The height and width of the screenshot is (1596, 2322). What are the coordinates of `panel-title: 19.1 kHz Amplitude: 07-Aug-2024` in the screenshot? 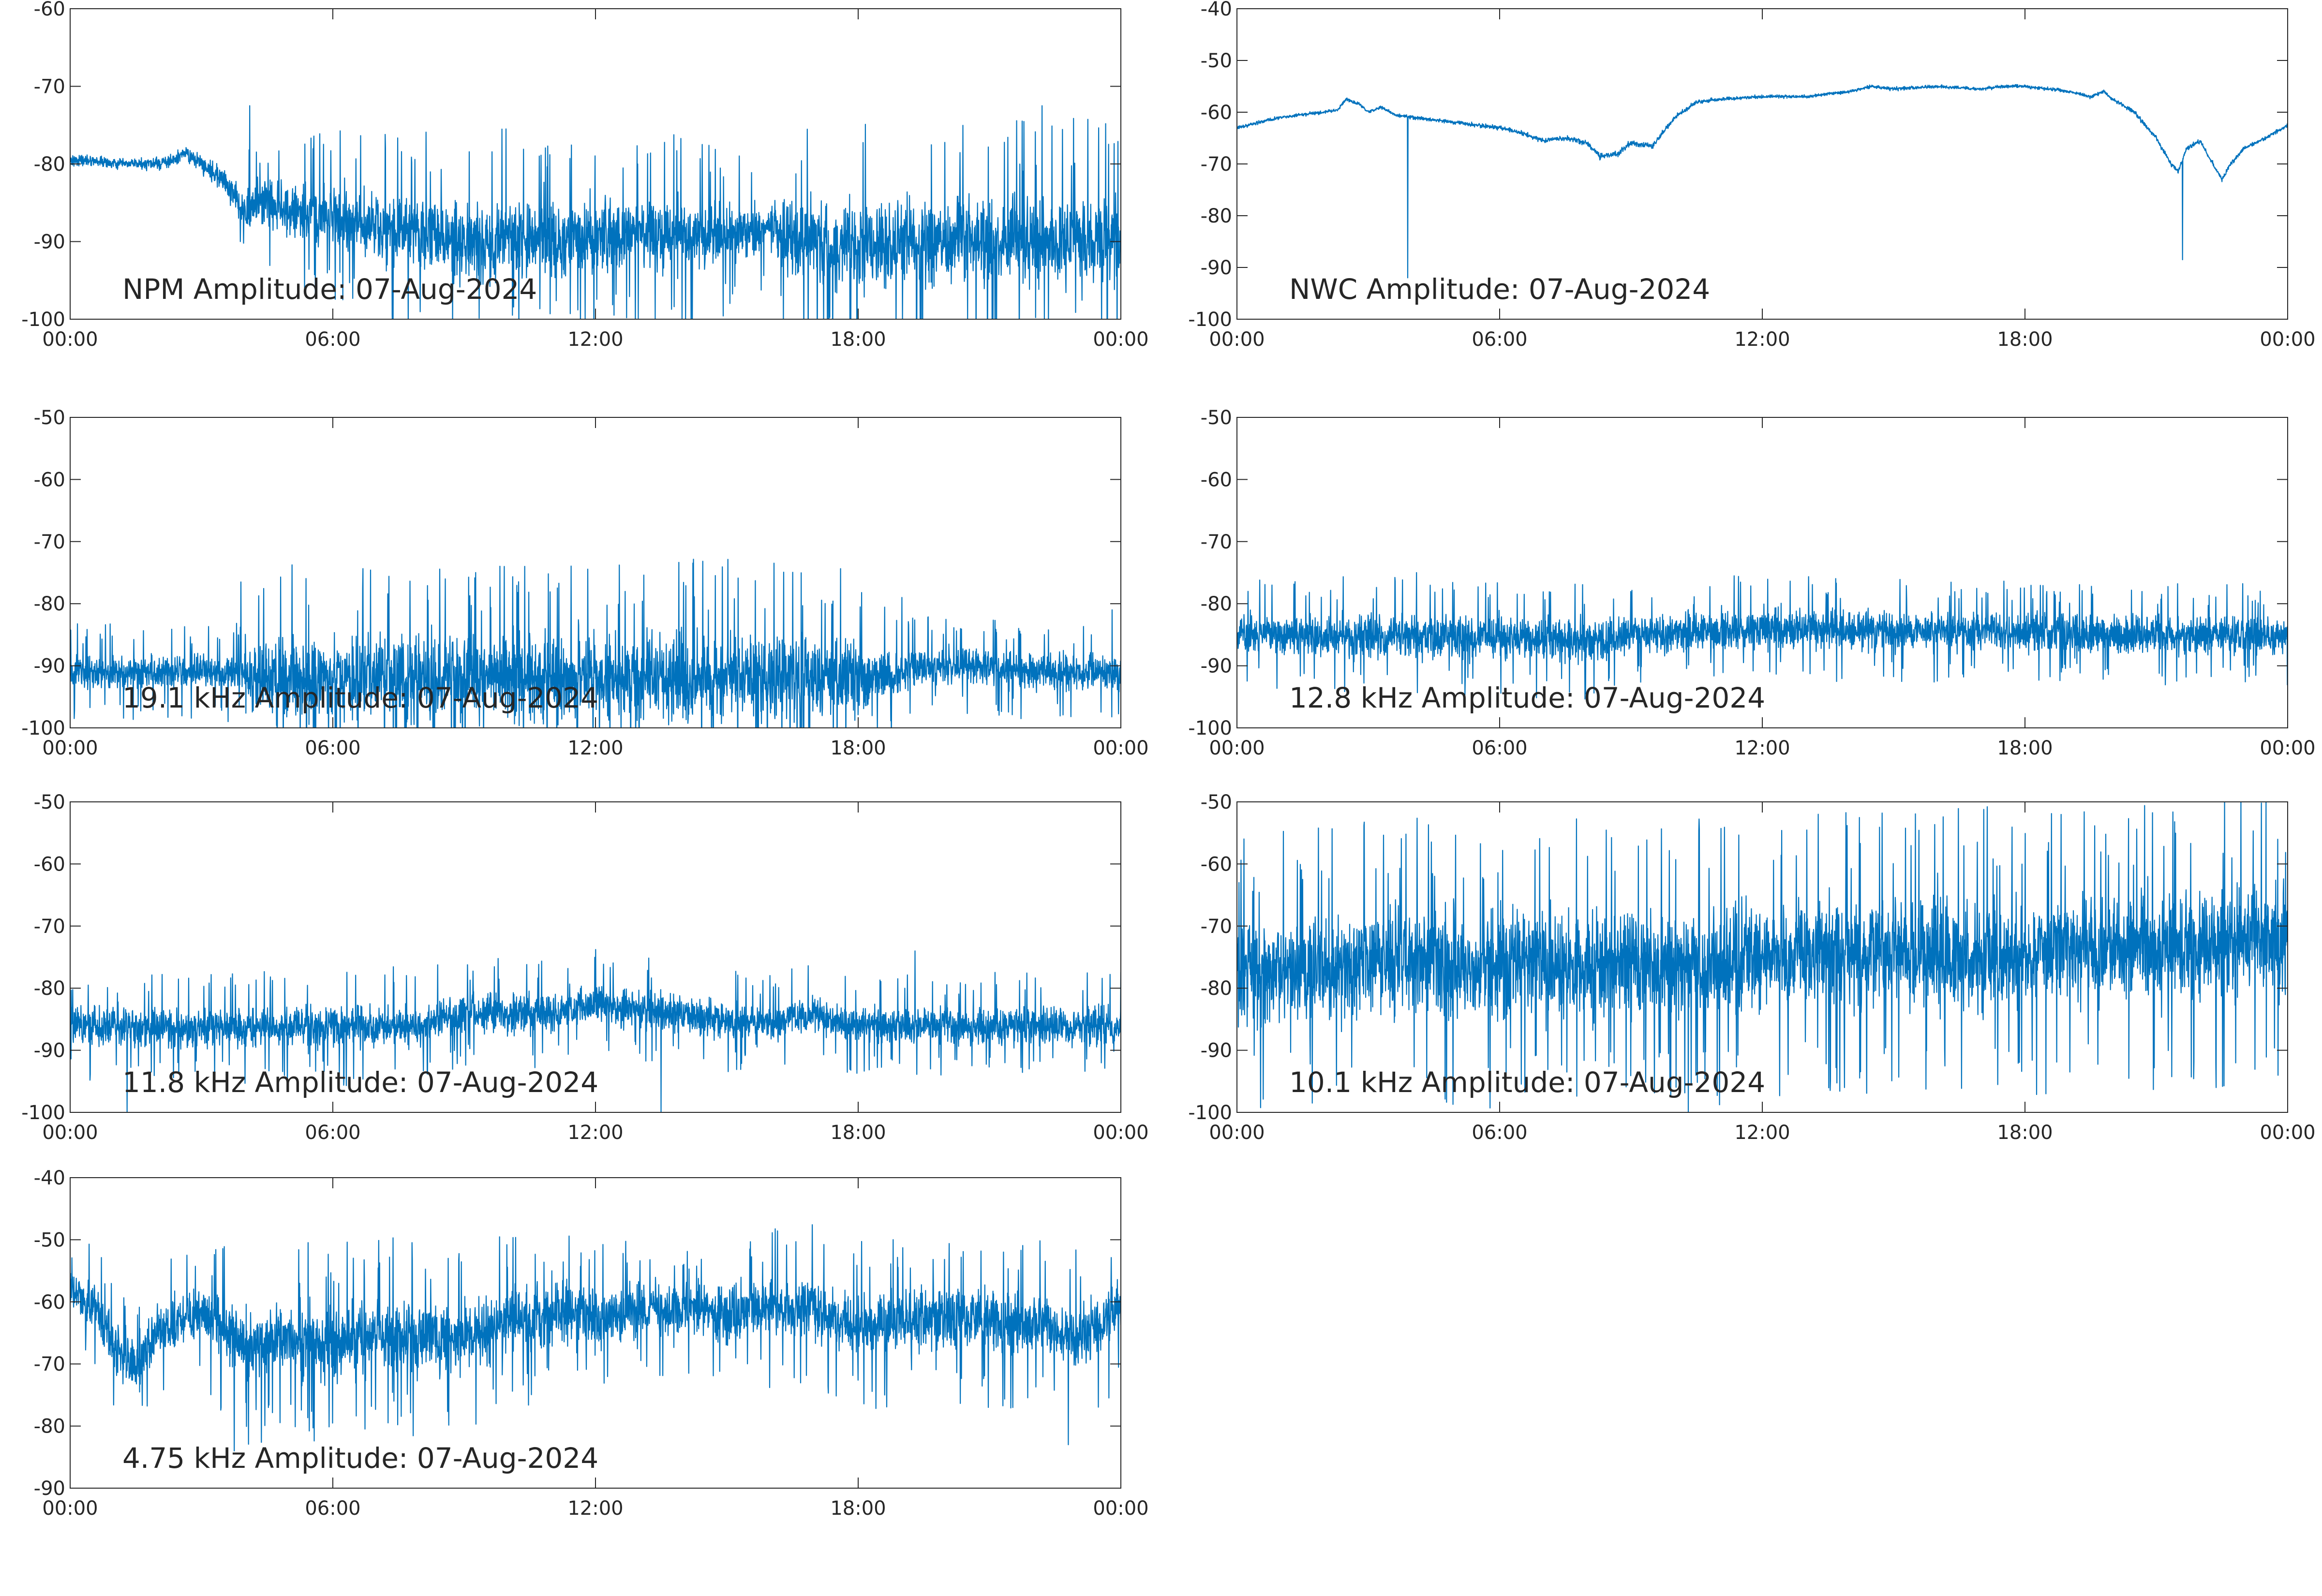 It's located at (360, 697).